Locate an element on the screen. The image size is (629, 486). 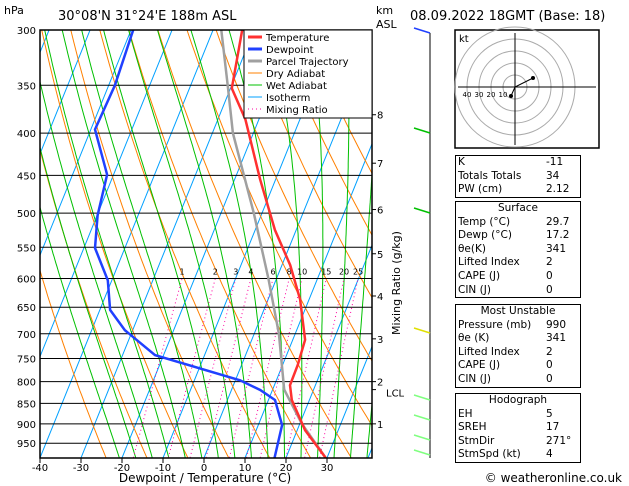
location-title: 30°08'N 31°24'E 188m ASL is located at coordinates (147, 16).